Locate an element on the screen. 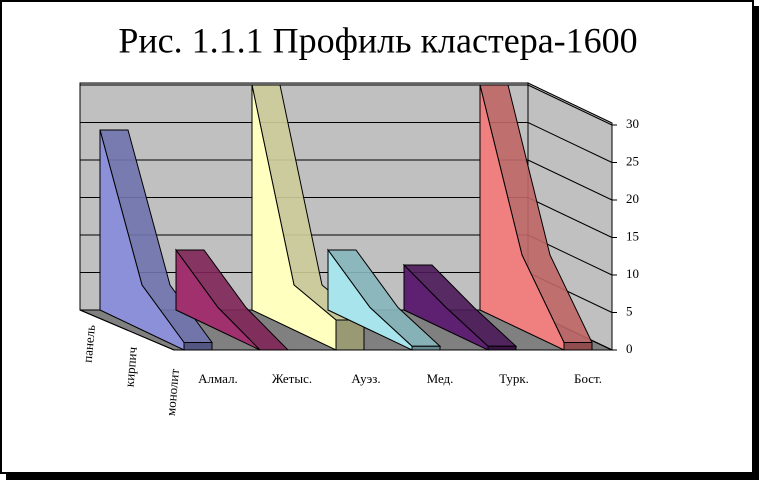 The height and width of the screenshot is (481, 760). y-tick-label: 30 is located at coordinates (632, 123).